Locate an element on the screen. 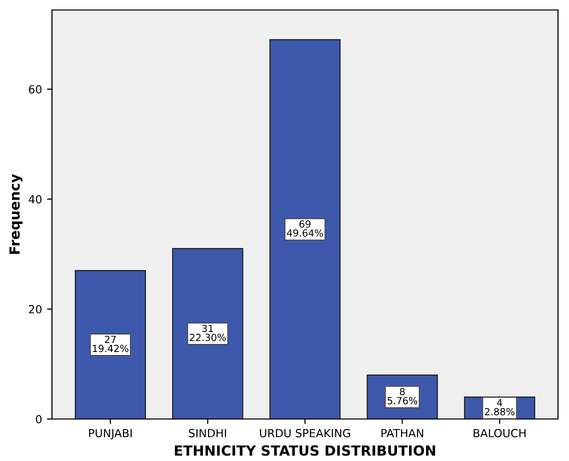 This screenshot has height=461, width=569. y-tick-label: 0 is located at coordinates (39, 419).